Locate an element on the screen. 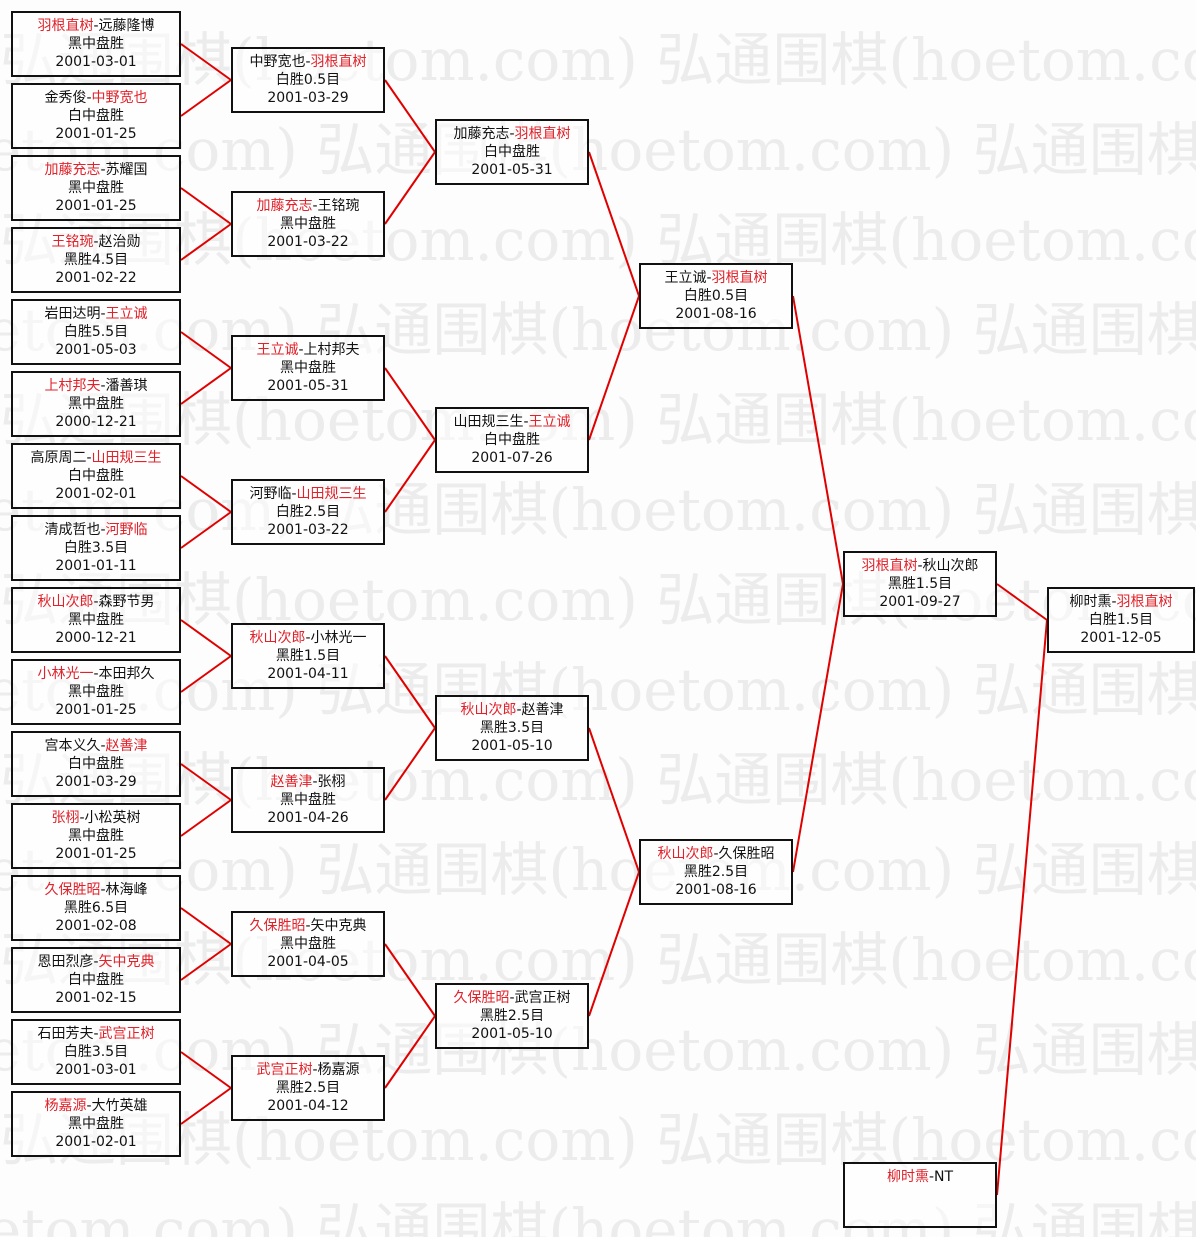  match-box-round-1: 石田芳夫-武宫正树 白胜3.5目 2001-03-01 is located at coordinates (96, 1052).